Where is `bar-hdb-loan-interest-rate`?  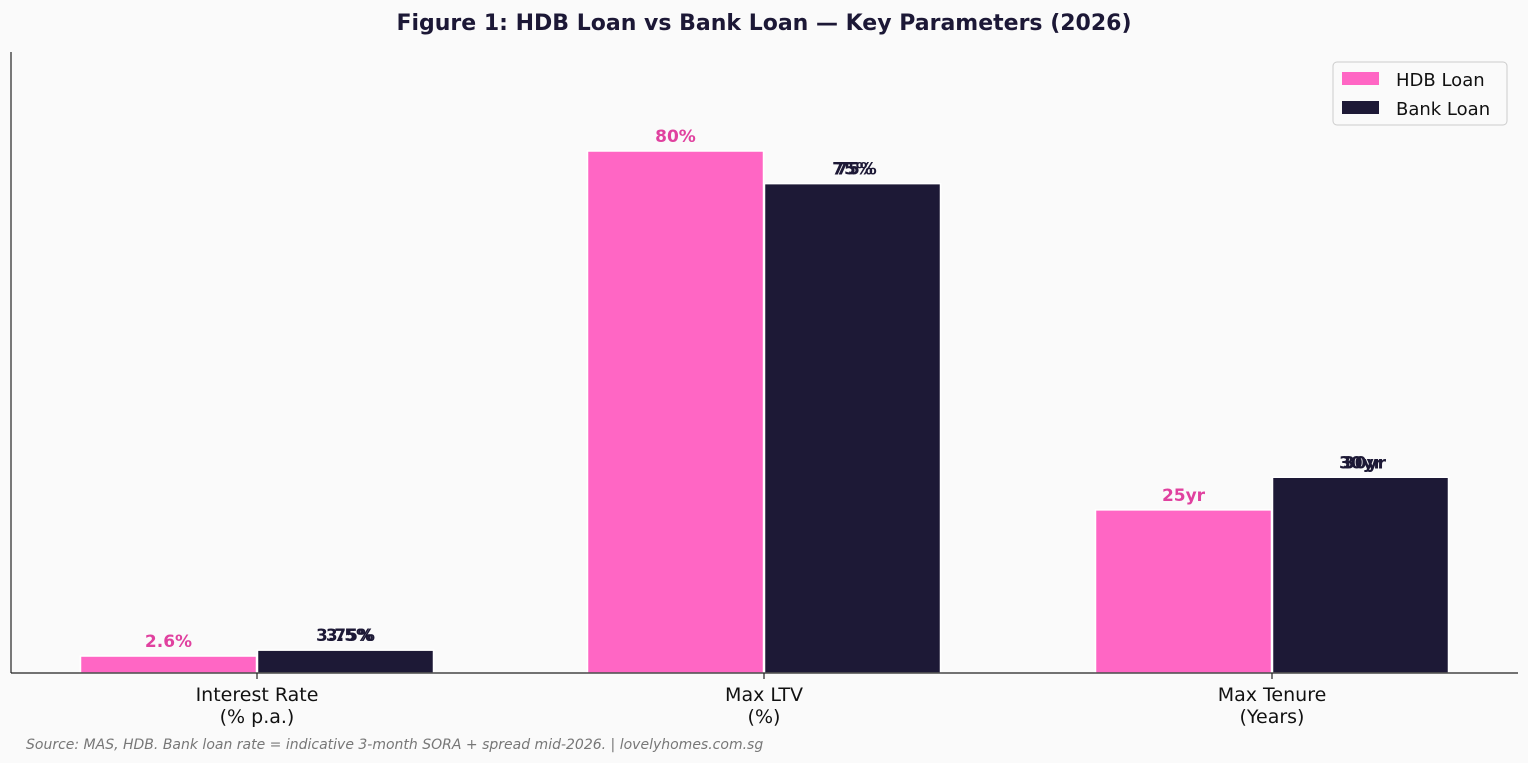
bar-hdb-loan-interest-rate is located at coordinates (168, 664).